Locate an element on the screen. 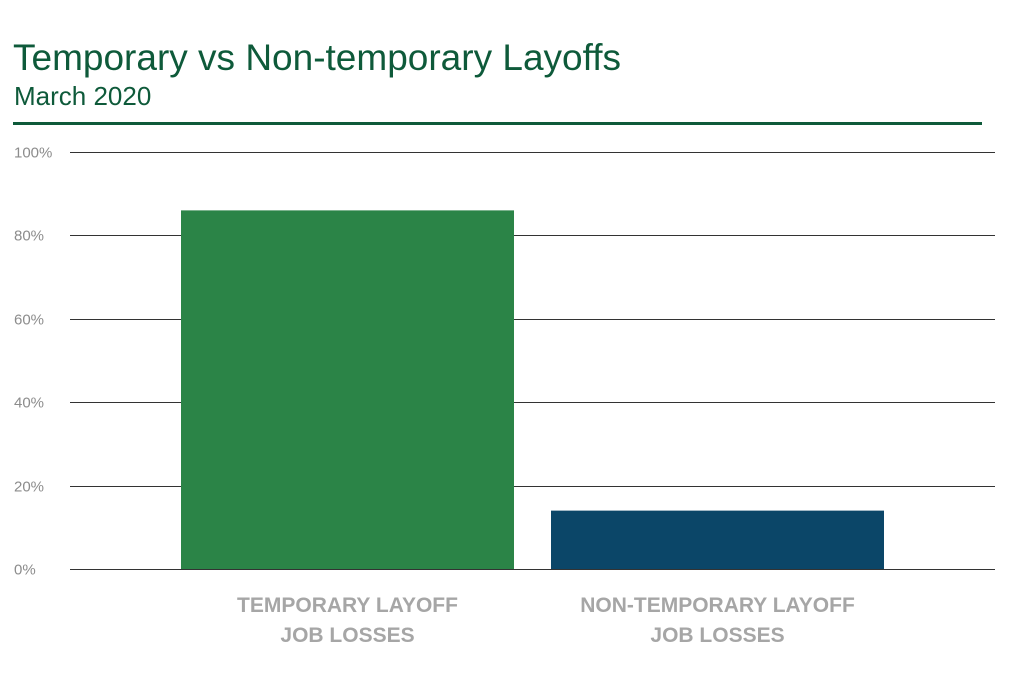 This screenshot has width=1024, height=683. title-divider is located at coordinates (497, 123).